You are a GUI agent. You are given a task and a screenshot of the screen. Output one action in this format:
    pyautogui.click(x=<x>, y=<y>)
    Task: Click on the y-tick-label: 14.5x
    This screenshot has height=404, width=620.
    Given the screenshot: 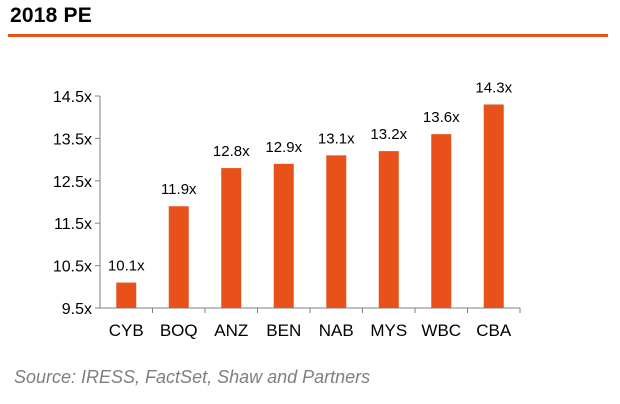 What is the action you would take?
    pyautogui.click(x=72, y=97)
    